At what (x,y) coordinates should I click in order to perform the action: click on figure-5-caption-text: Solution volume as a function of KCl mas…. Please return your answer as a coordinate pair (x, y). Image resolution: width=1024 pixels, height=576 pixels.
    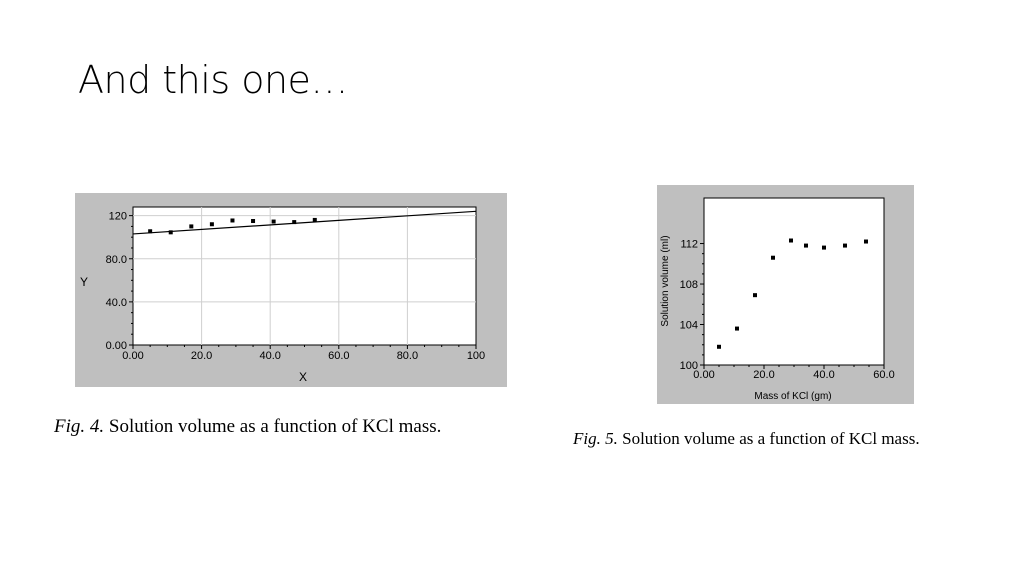
    Looking at the image, I should click on (771, 438).